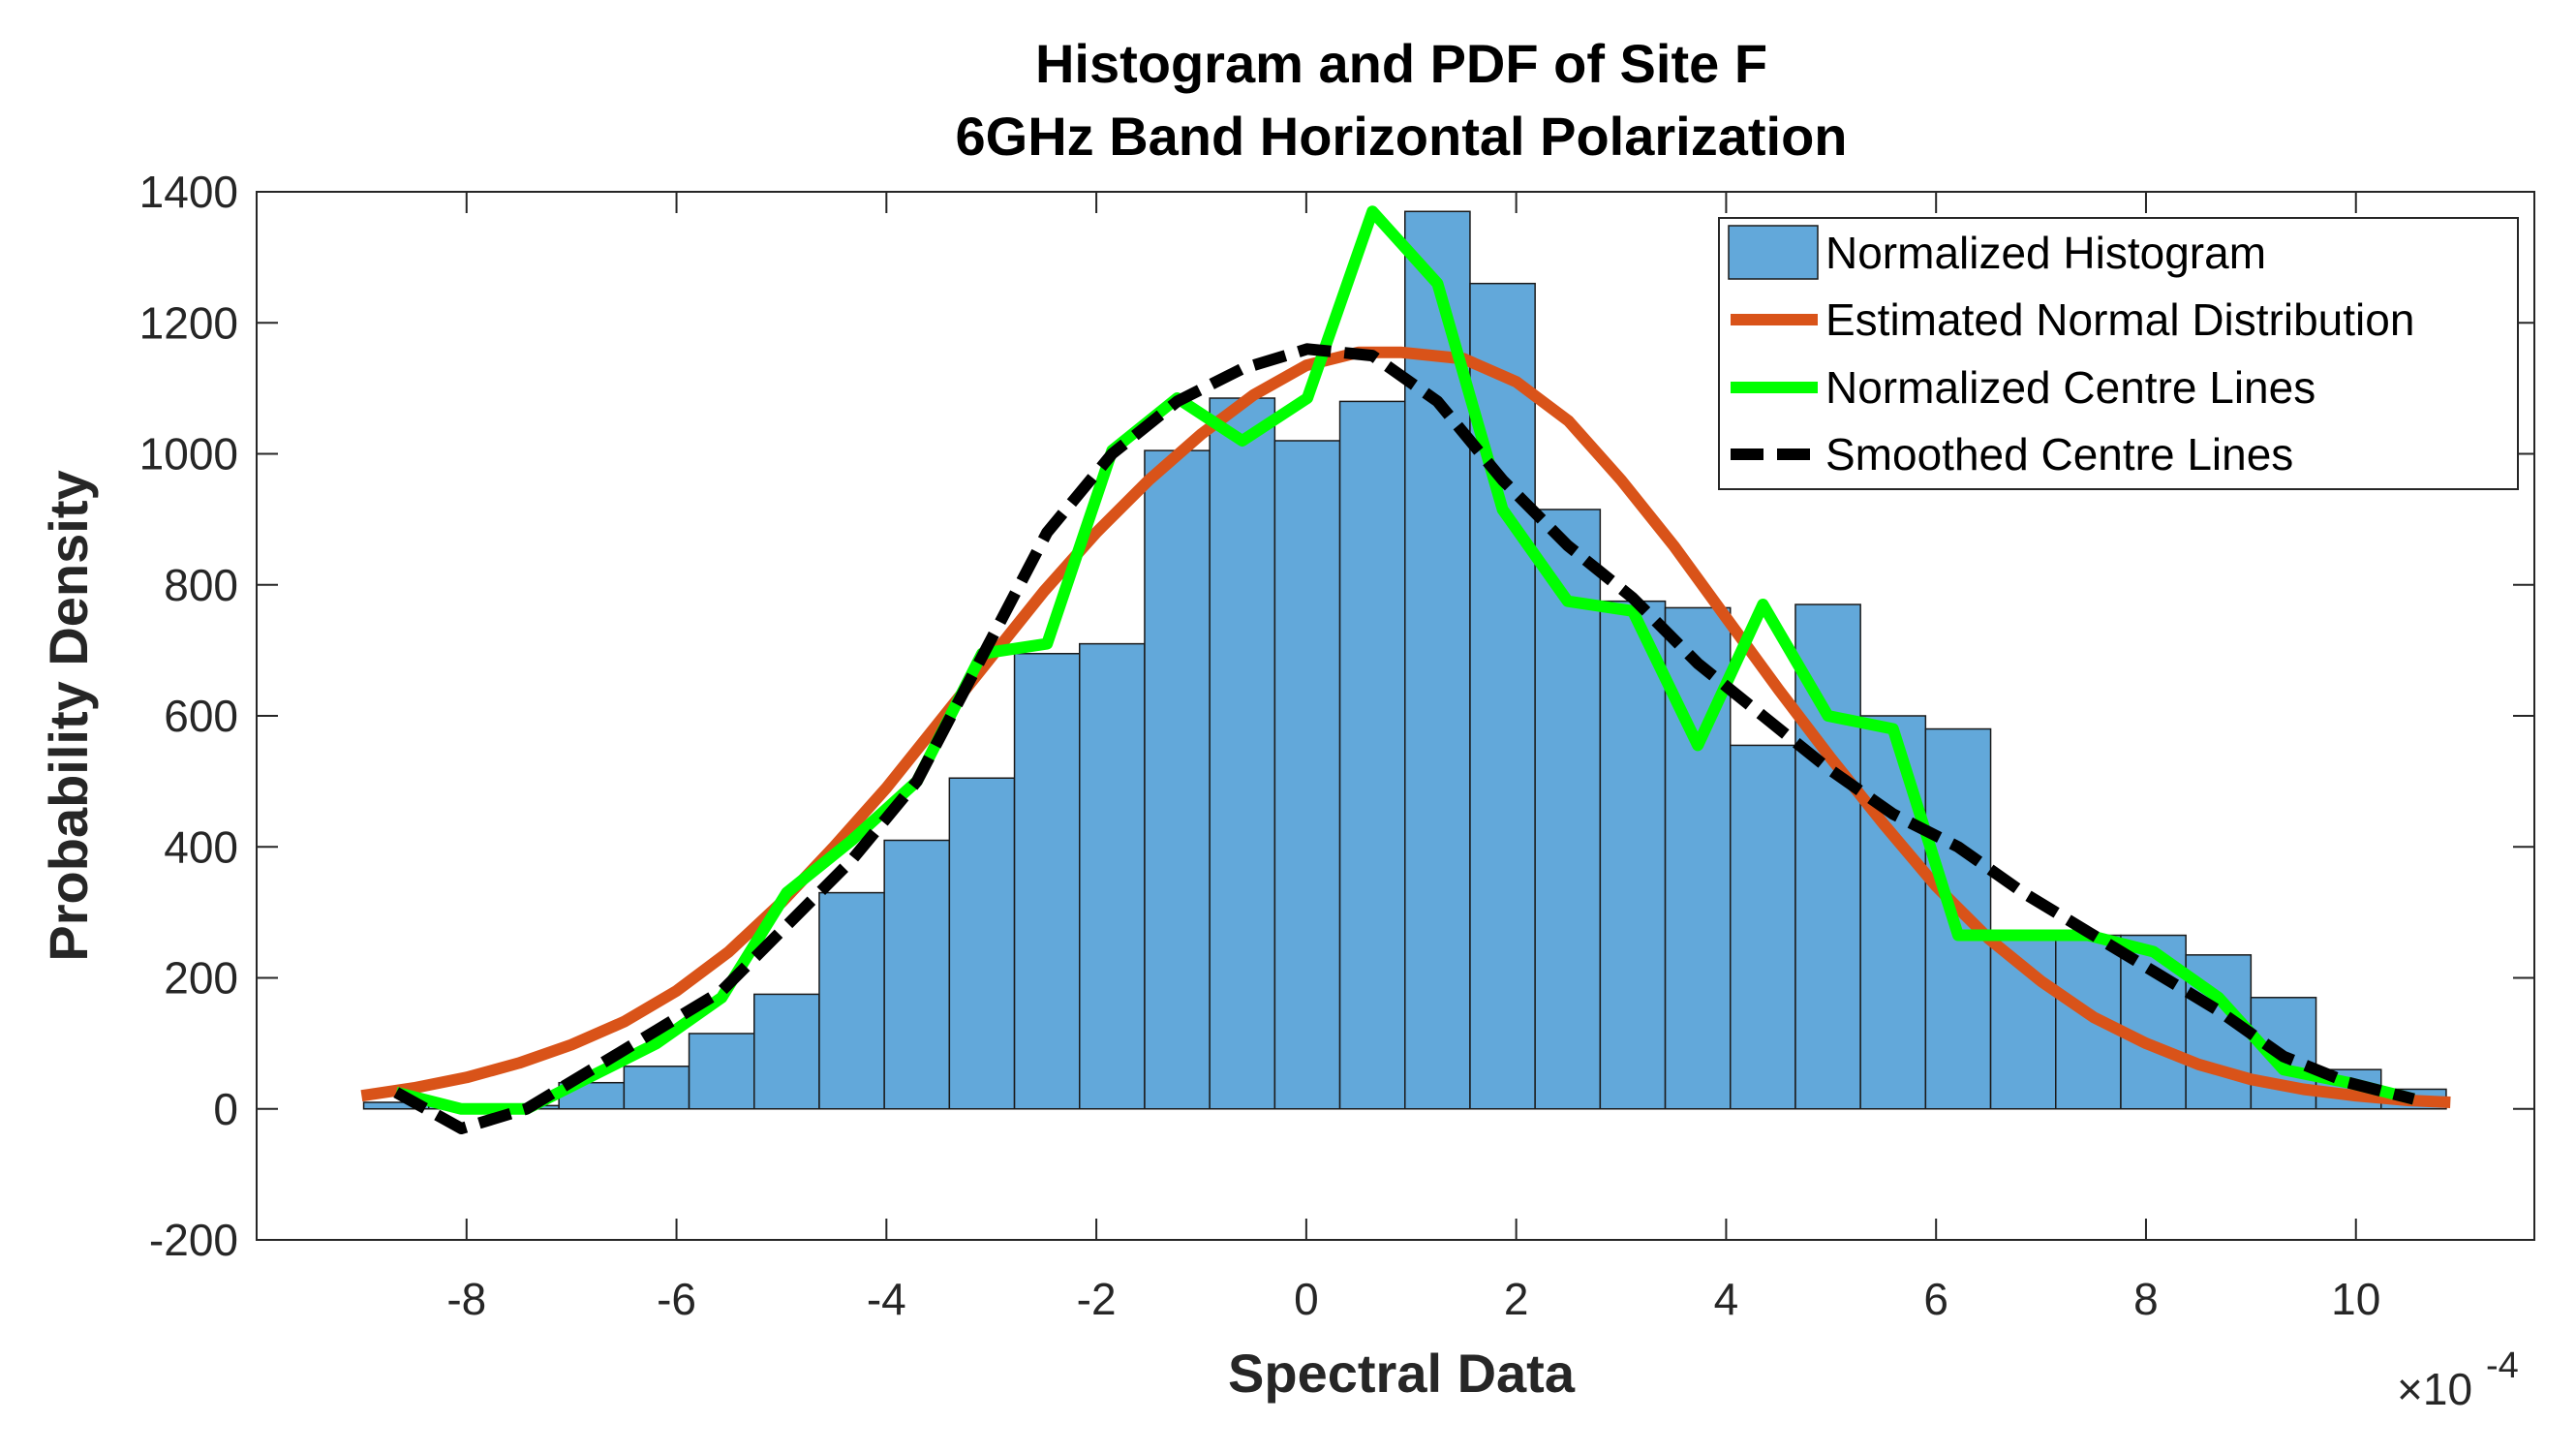  I want to click on y-tick-label: 200, so click(201, 978).